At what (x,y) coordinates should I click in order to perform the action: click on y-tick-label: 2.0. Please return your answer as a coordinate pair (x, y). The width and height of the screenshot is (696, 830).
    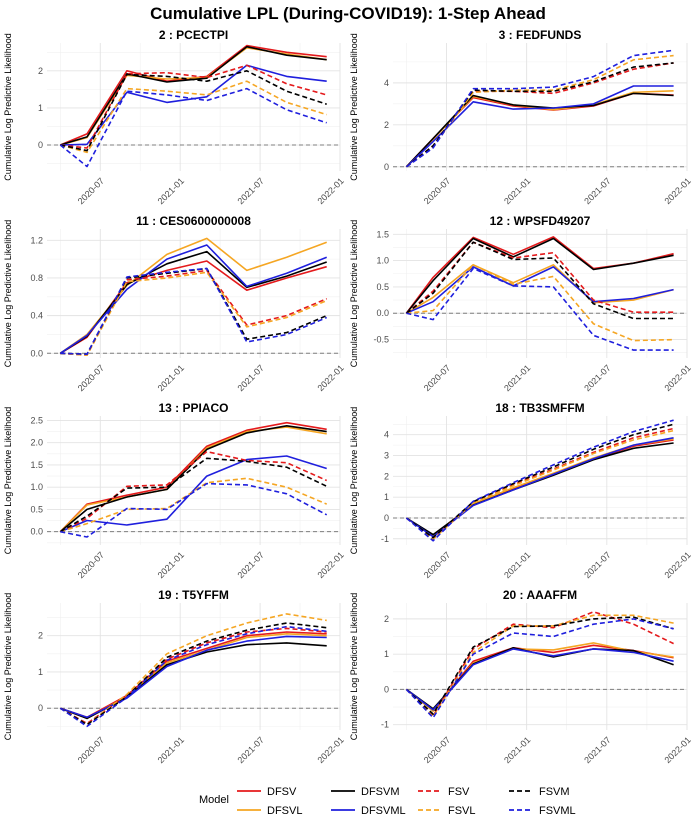
    Looking at the image, I should click on (36, 443).